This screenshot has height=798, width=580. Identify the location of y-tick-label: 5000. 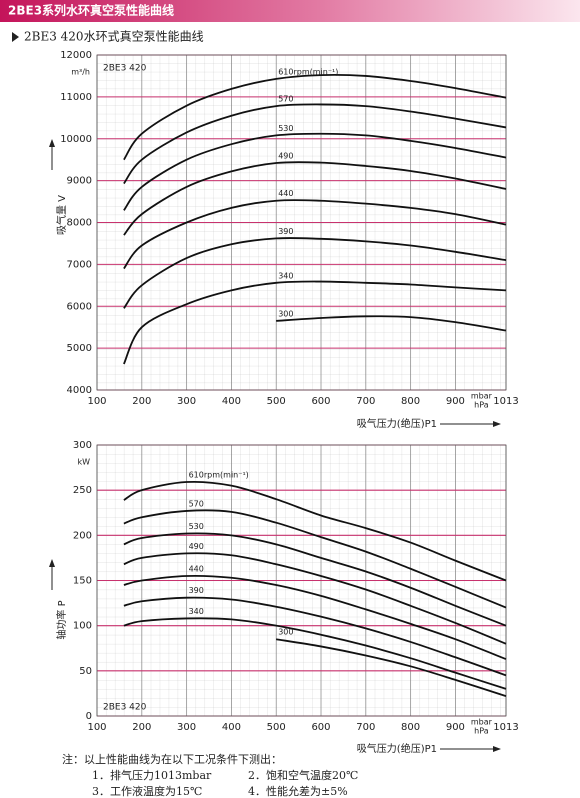
(79, 348).